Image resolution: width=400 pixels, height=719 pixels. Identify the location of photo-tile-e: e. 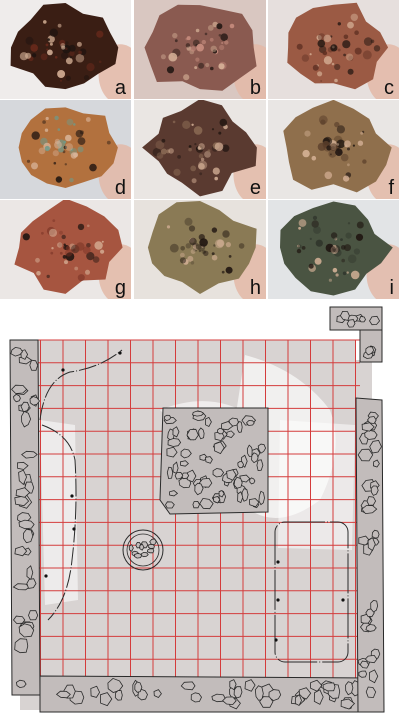
(200, 149).